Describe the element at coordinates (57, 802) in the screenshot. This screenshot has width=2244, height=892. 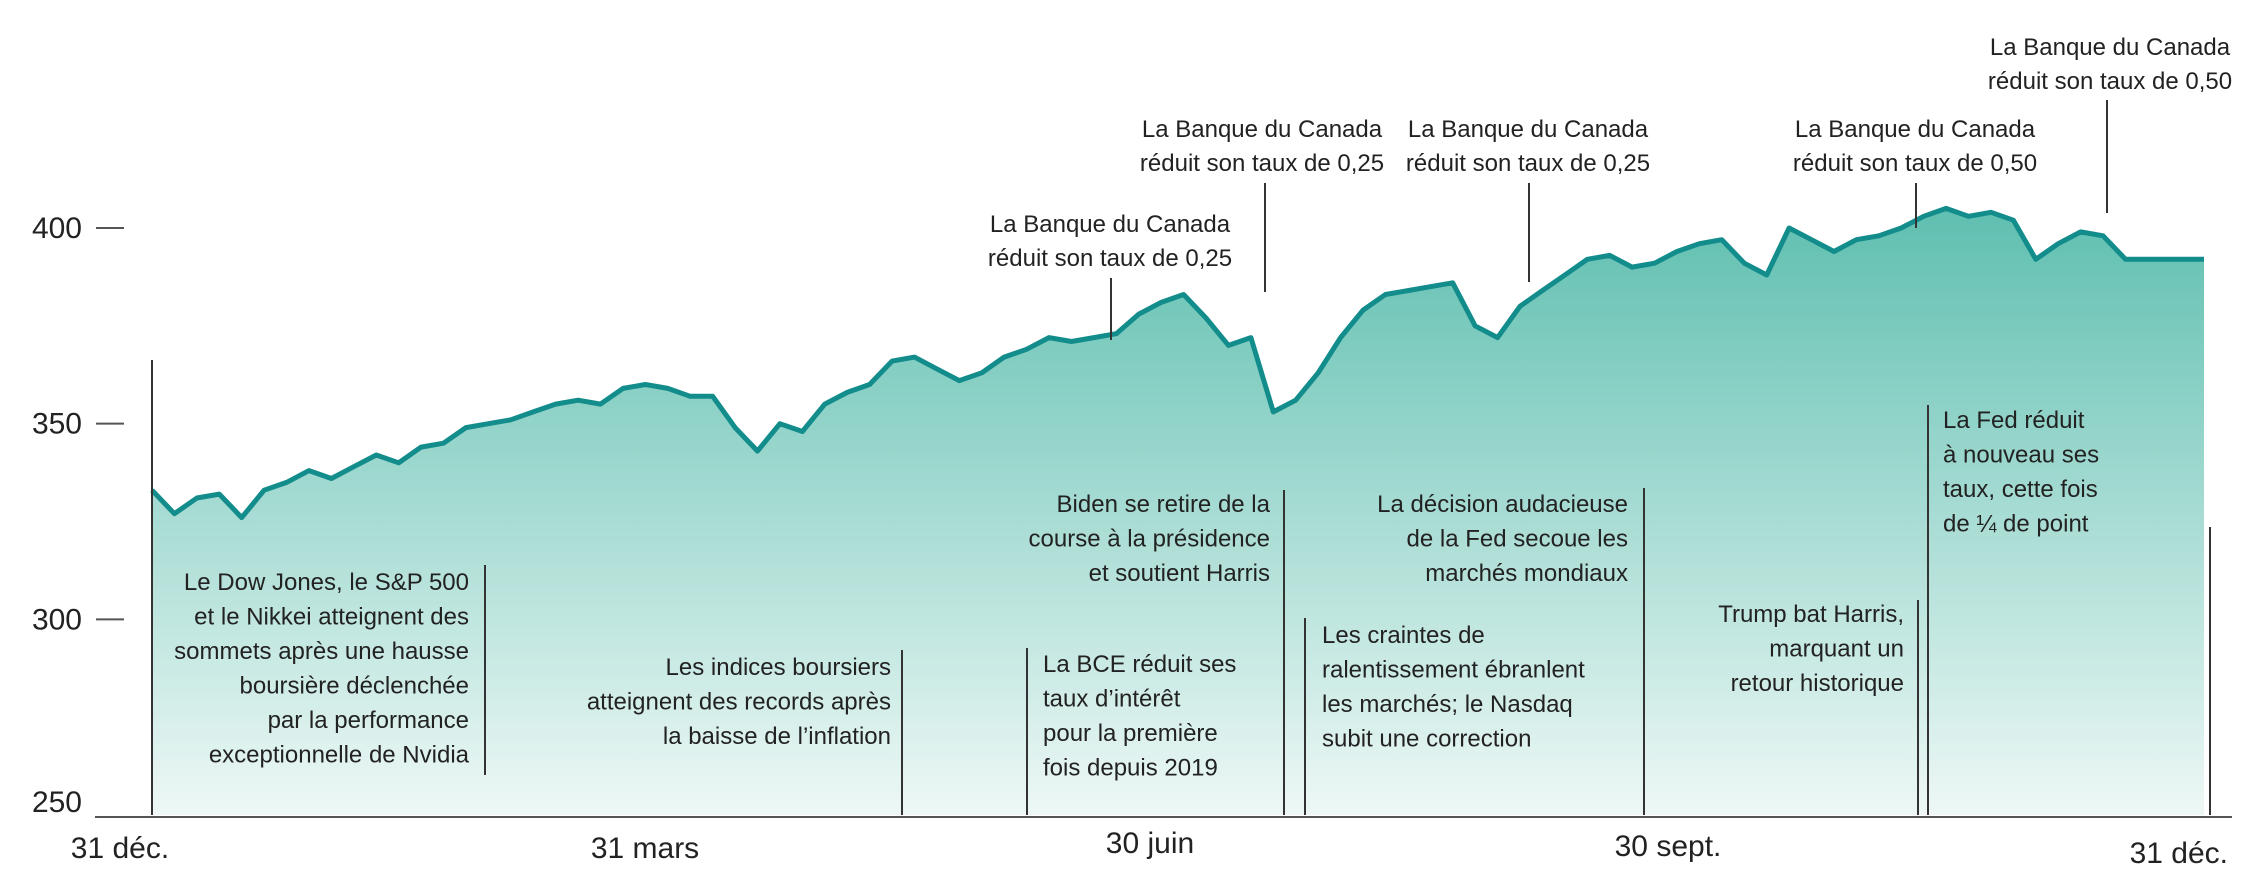
I see `y-tick-label: 250` at that location.